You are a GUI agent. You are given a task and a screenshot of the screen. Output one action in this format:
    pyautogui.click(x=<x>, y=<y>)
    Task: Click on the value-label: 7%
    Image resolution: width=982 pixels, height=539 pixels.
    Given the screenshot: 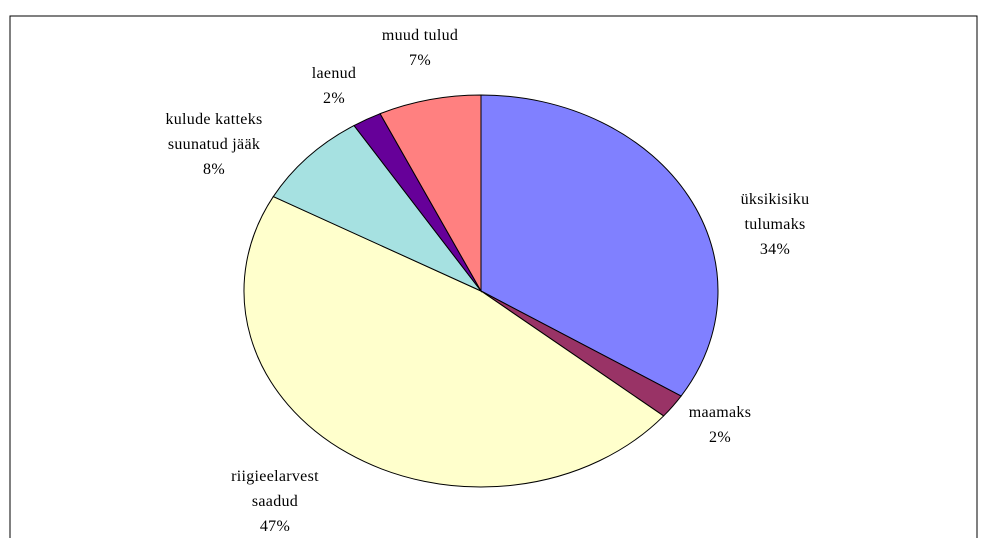 What is the action you would take?
    pyautogui.click(x=420, y=60)
    